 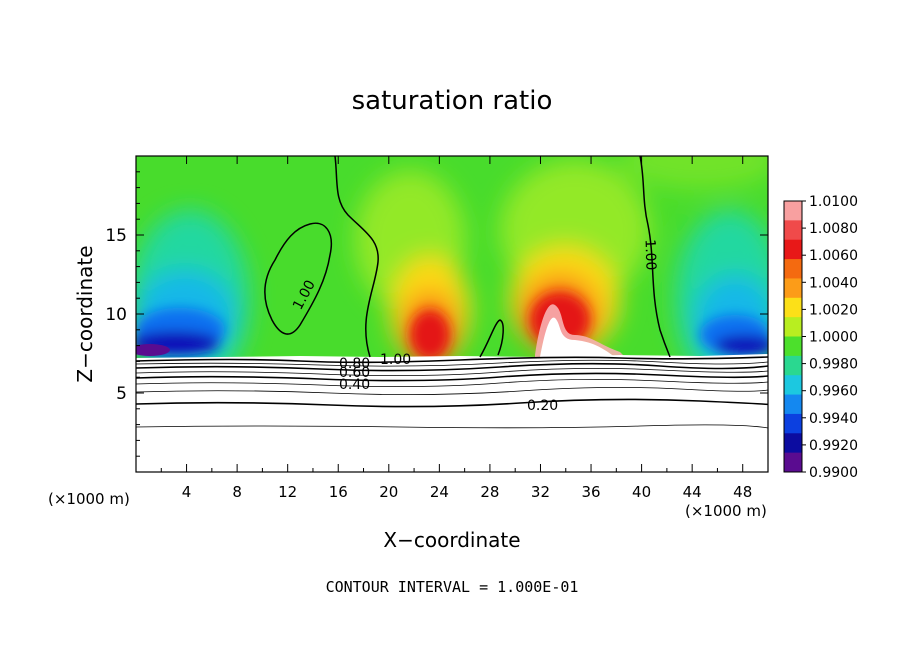 What do you see at coordinates (833, 310) in the screenshot?
I see `colorbar-label-4: 1.0020` at bounding box center [833, 310].